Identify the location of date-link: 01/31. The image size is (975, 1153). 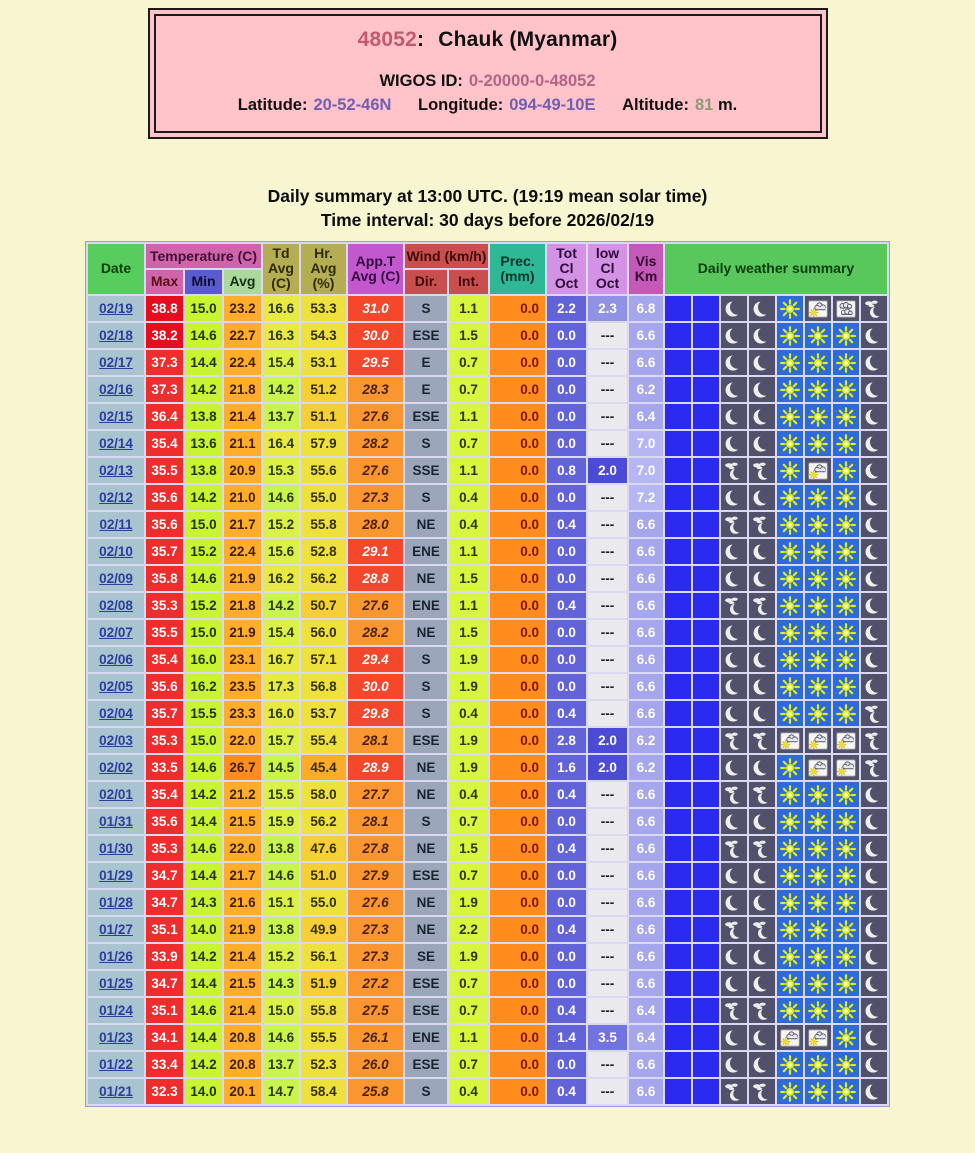
(116, 821).